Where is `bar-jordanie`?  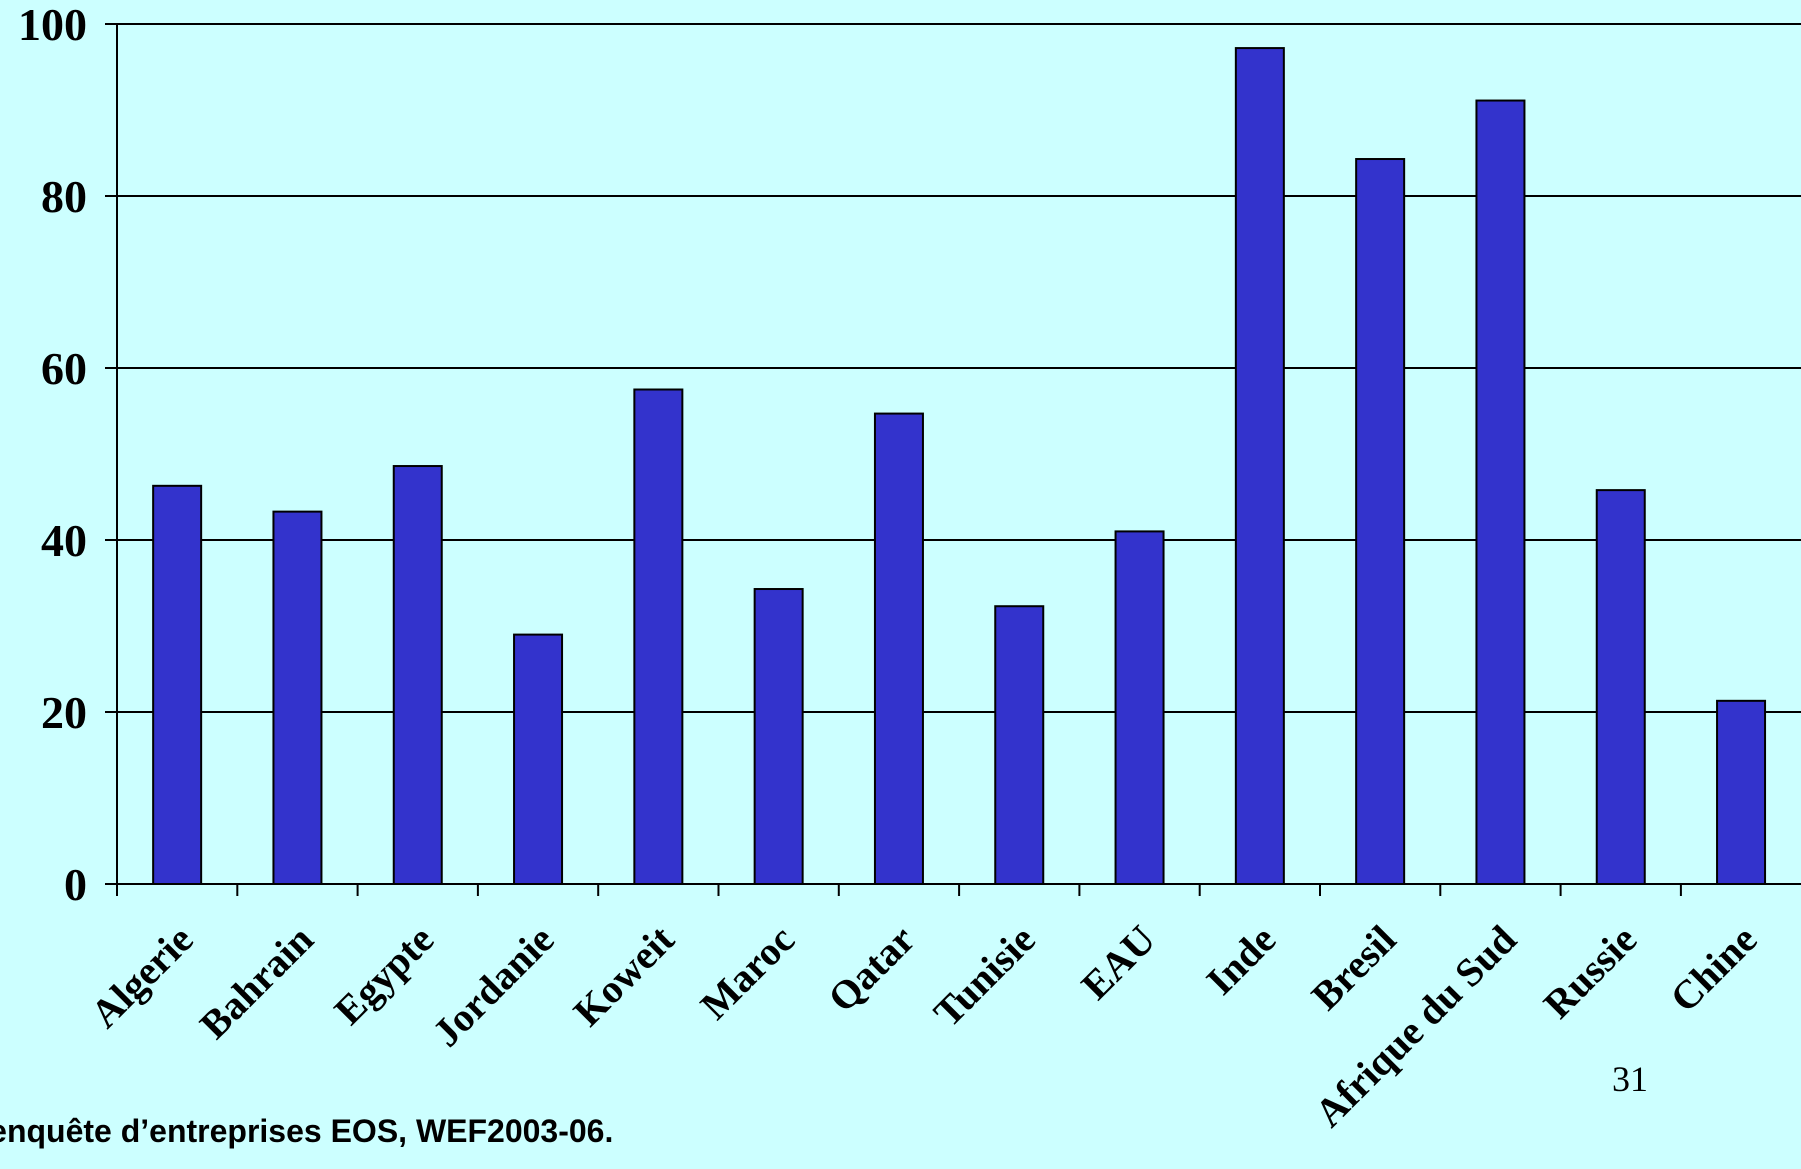
bar-jordanie is located at coordinates (538, 759).